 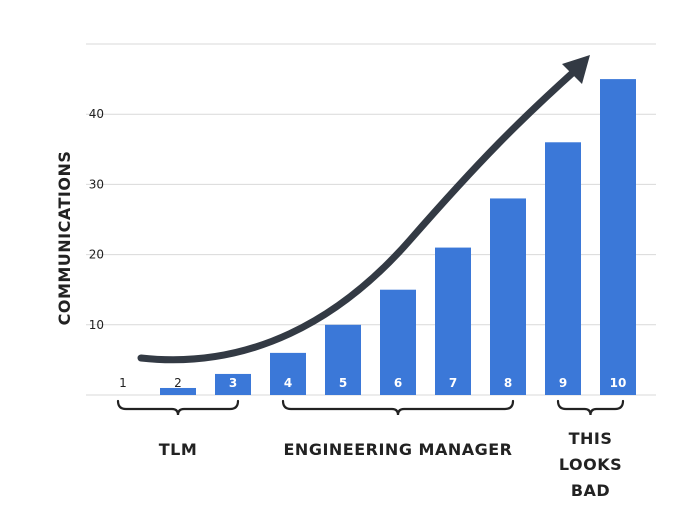 I want to click on bar-label-2: 2, so click(x=178, y=383).